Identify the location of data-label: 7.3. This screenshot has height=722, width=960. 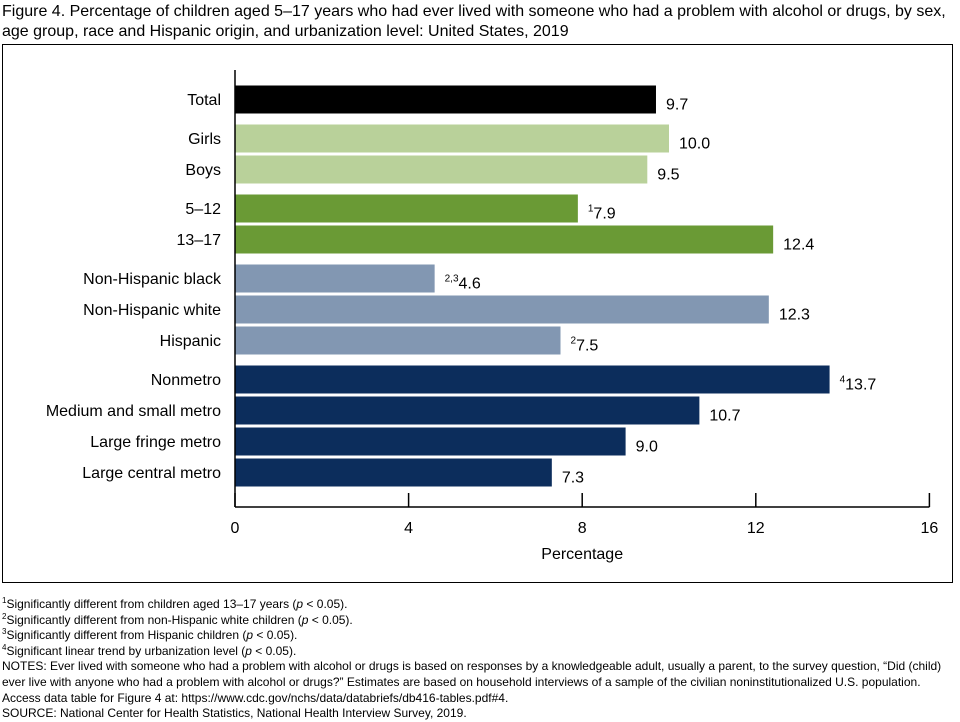
(573, 478).